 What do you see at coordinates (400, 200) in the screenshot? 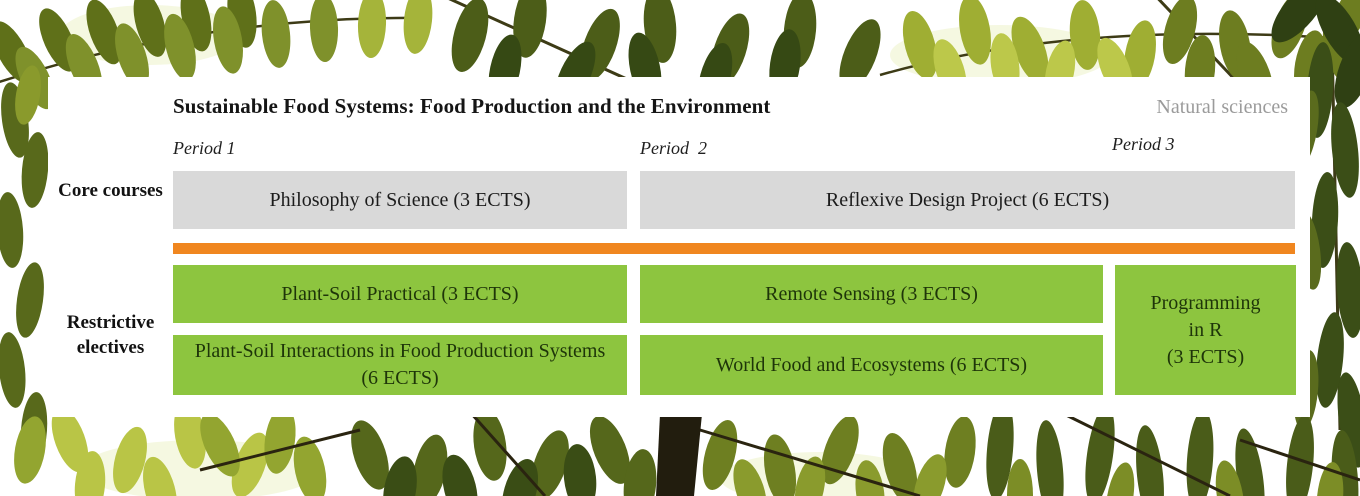
I see `course-box-philosophy-of-science: Philosophy of Science (3 ECTS)` at bounding box center [400, 200].